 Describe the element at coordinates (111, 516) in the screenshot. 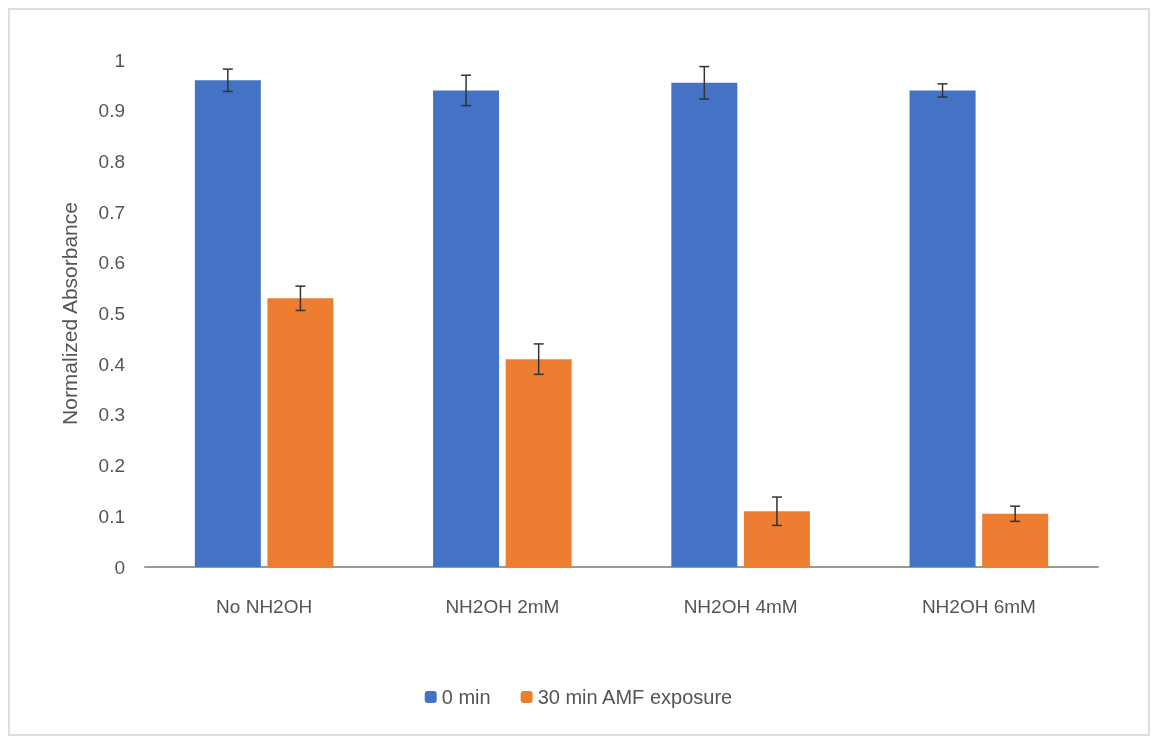

I see `y-tick-label: 0.1` at that location.